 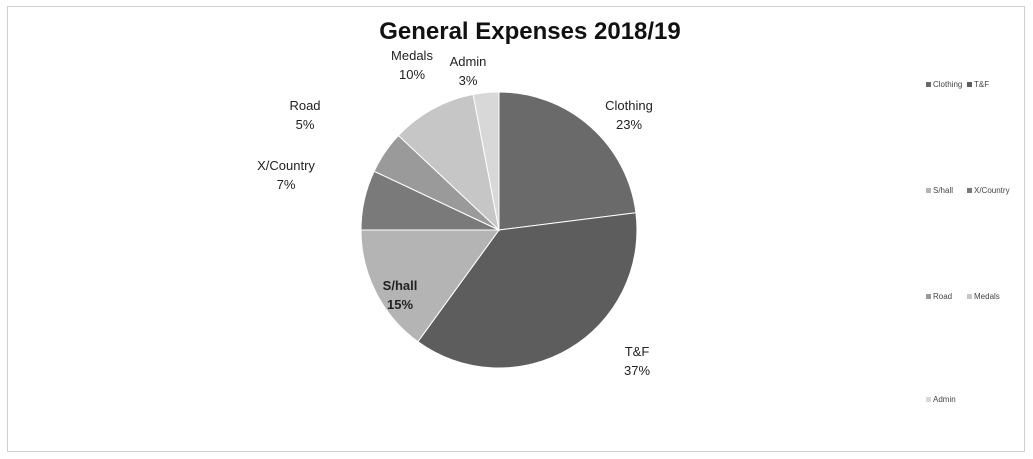 I want to click on data-label-x-country-name: X/Country, so click(x=286, y=165).